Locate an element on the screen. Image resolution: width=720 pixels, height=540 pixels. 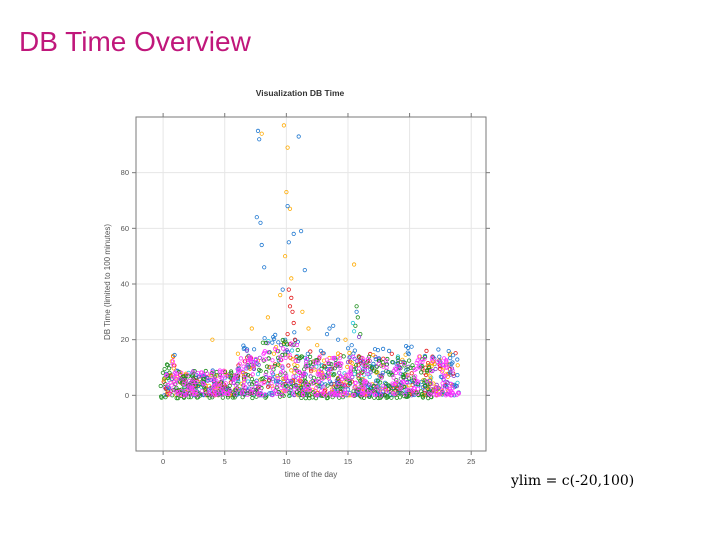
y-tick-label: 60 is located at coordinates (125, 228).